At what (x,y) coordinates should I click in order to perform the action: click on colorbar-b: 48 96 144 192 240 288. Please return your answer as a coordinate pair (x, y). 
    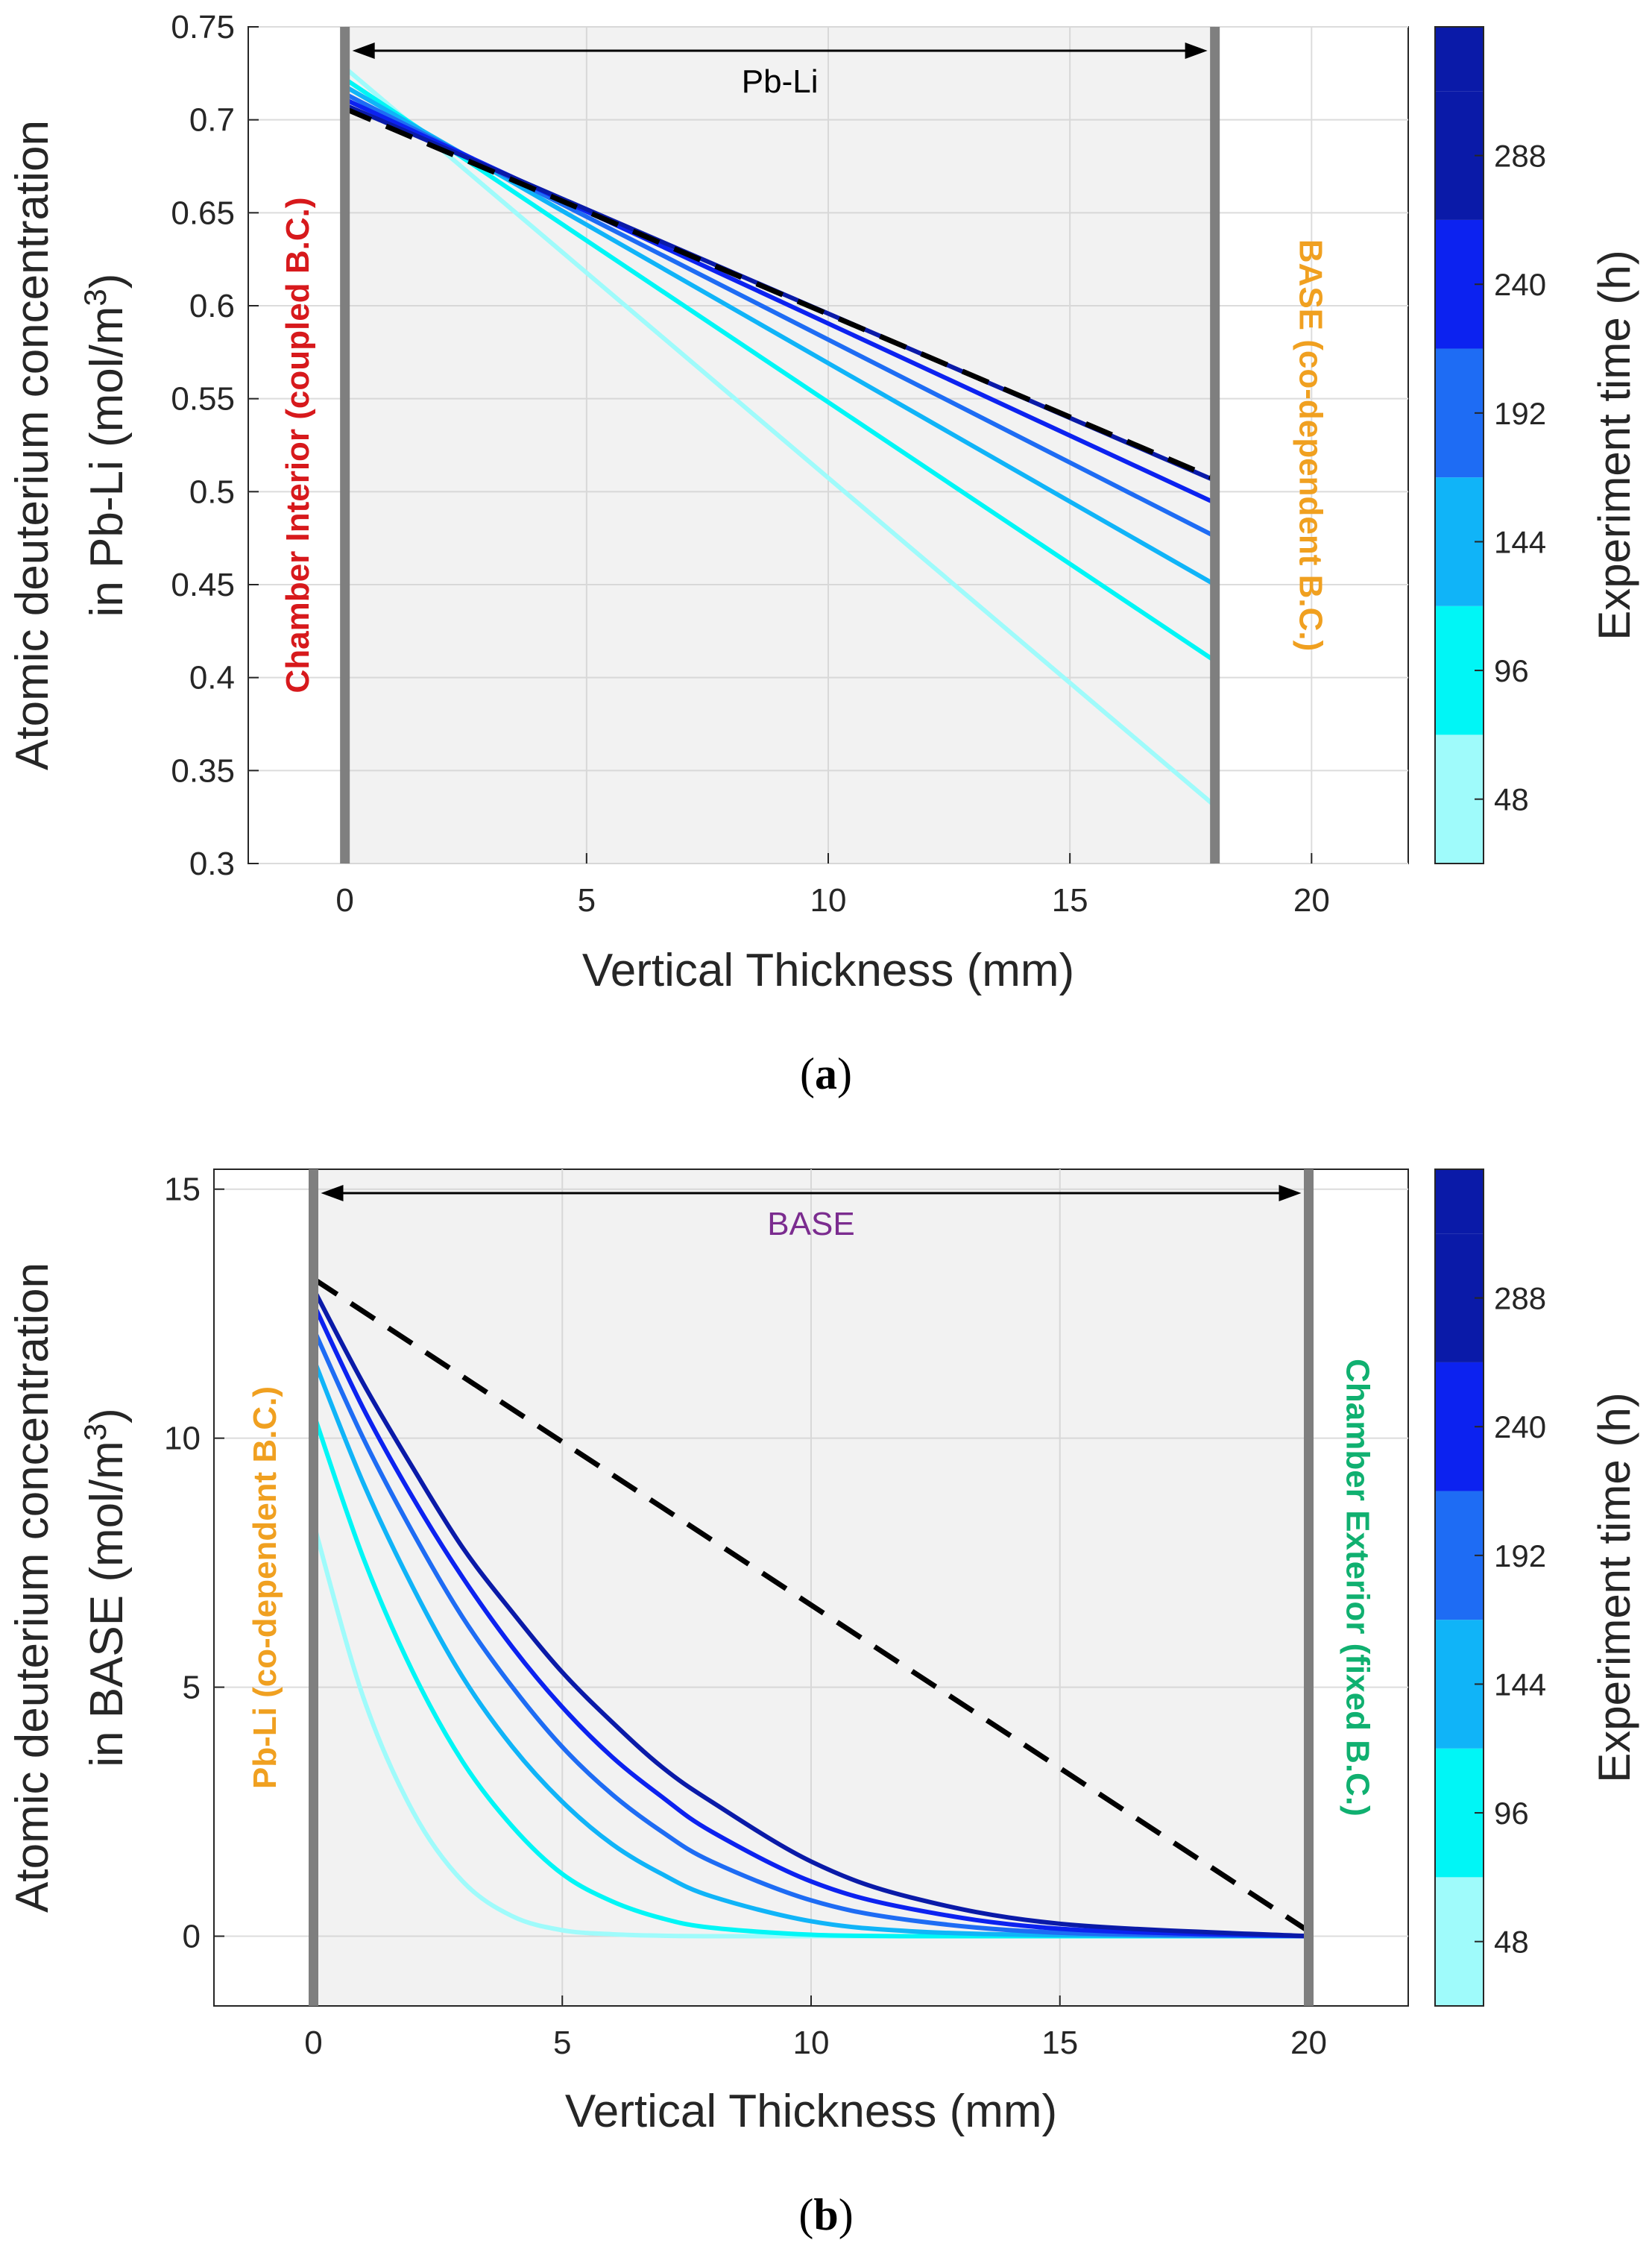
    Looking at the image, I should click on (1490, 1588).